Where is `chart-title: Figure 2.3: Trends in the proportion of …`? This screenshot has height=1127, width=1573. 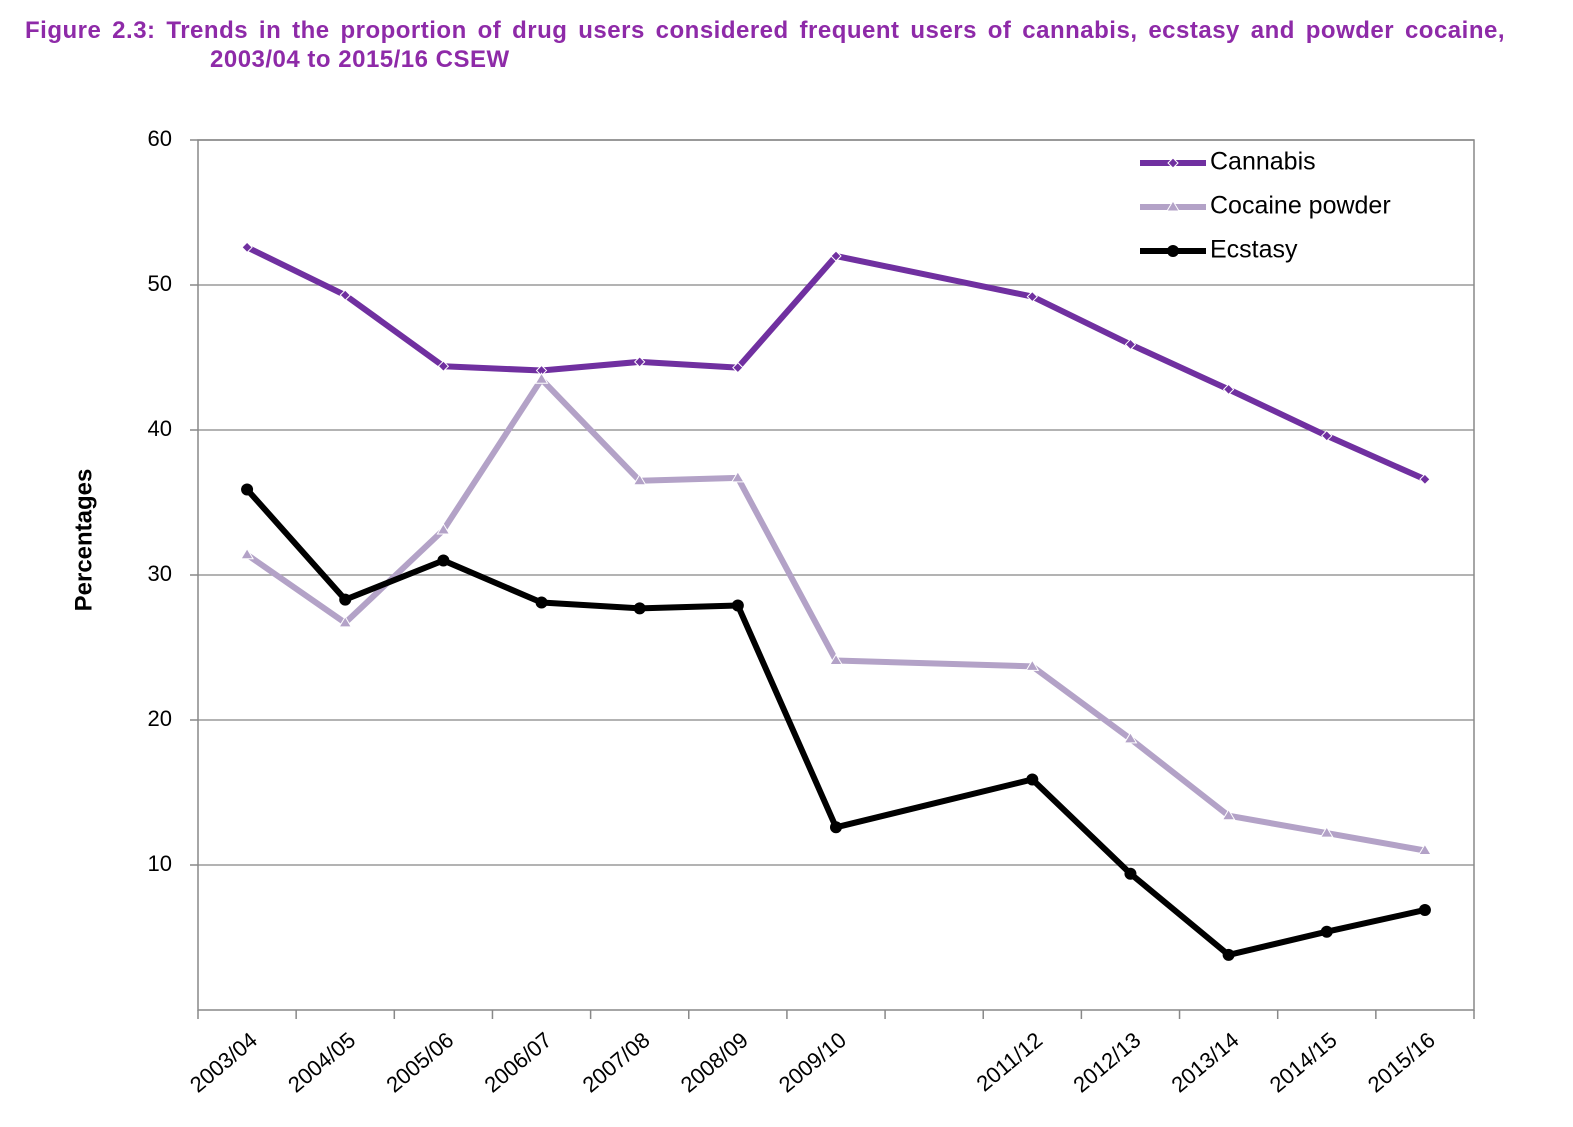 chart-title: Figure 2.3: Trends in the proportion of … is located at coordinates (765, 45).